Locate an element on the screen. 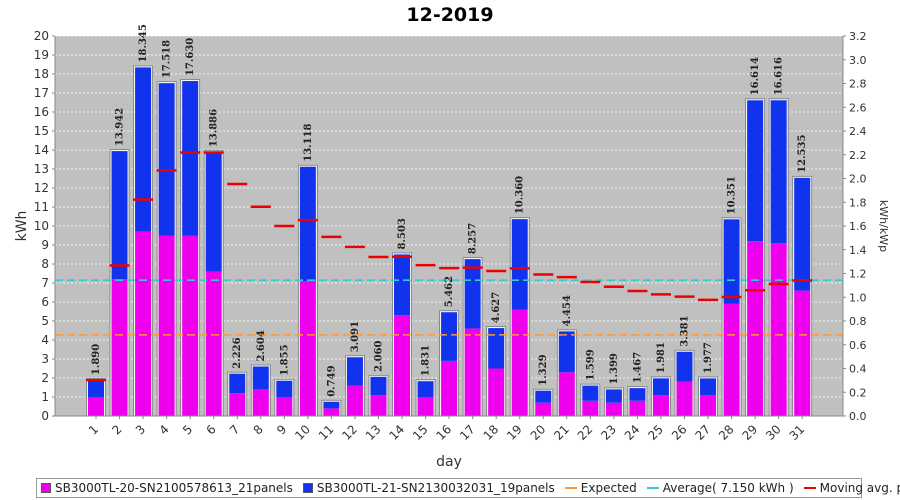 The height and width of the screenshot is (500, 900). y-tick-label-13: 13 is located at coordinates (41, 169).